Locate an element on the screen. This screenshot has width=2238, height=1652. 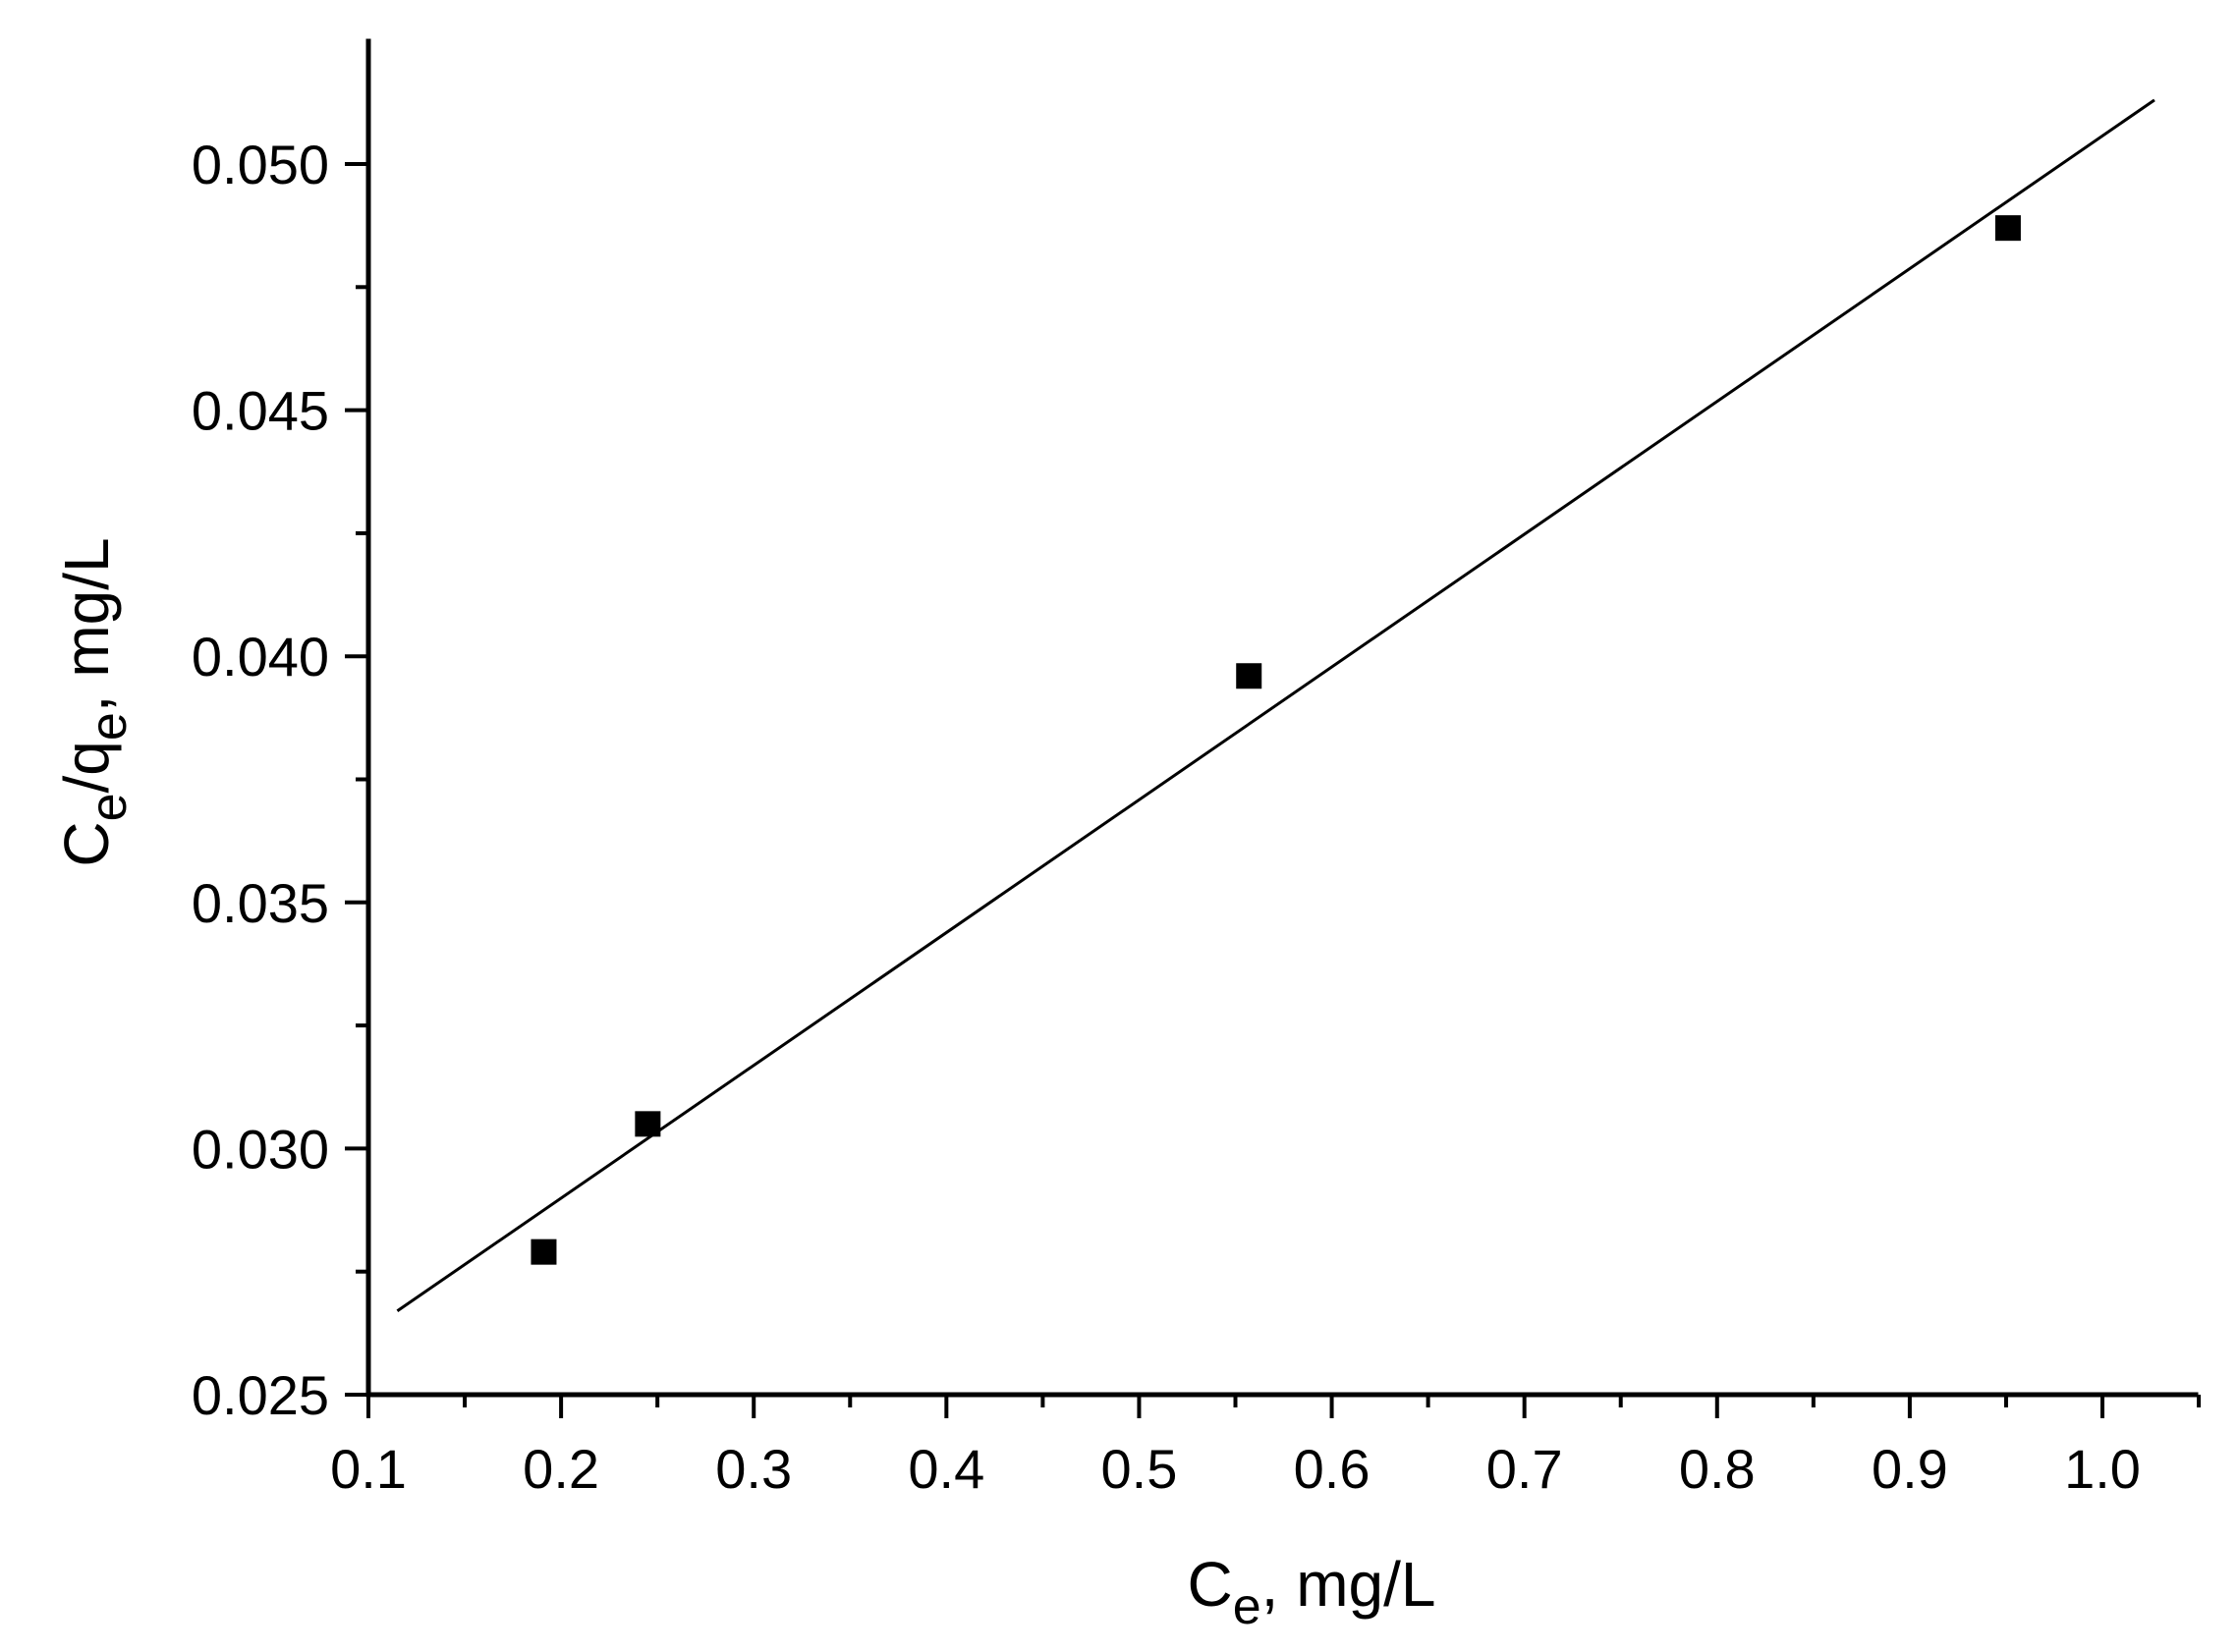
x-tick-label: 0.4 is located at coordinates (946, 1469).